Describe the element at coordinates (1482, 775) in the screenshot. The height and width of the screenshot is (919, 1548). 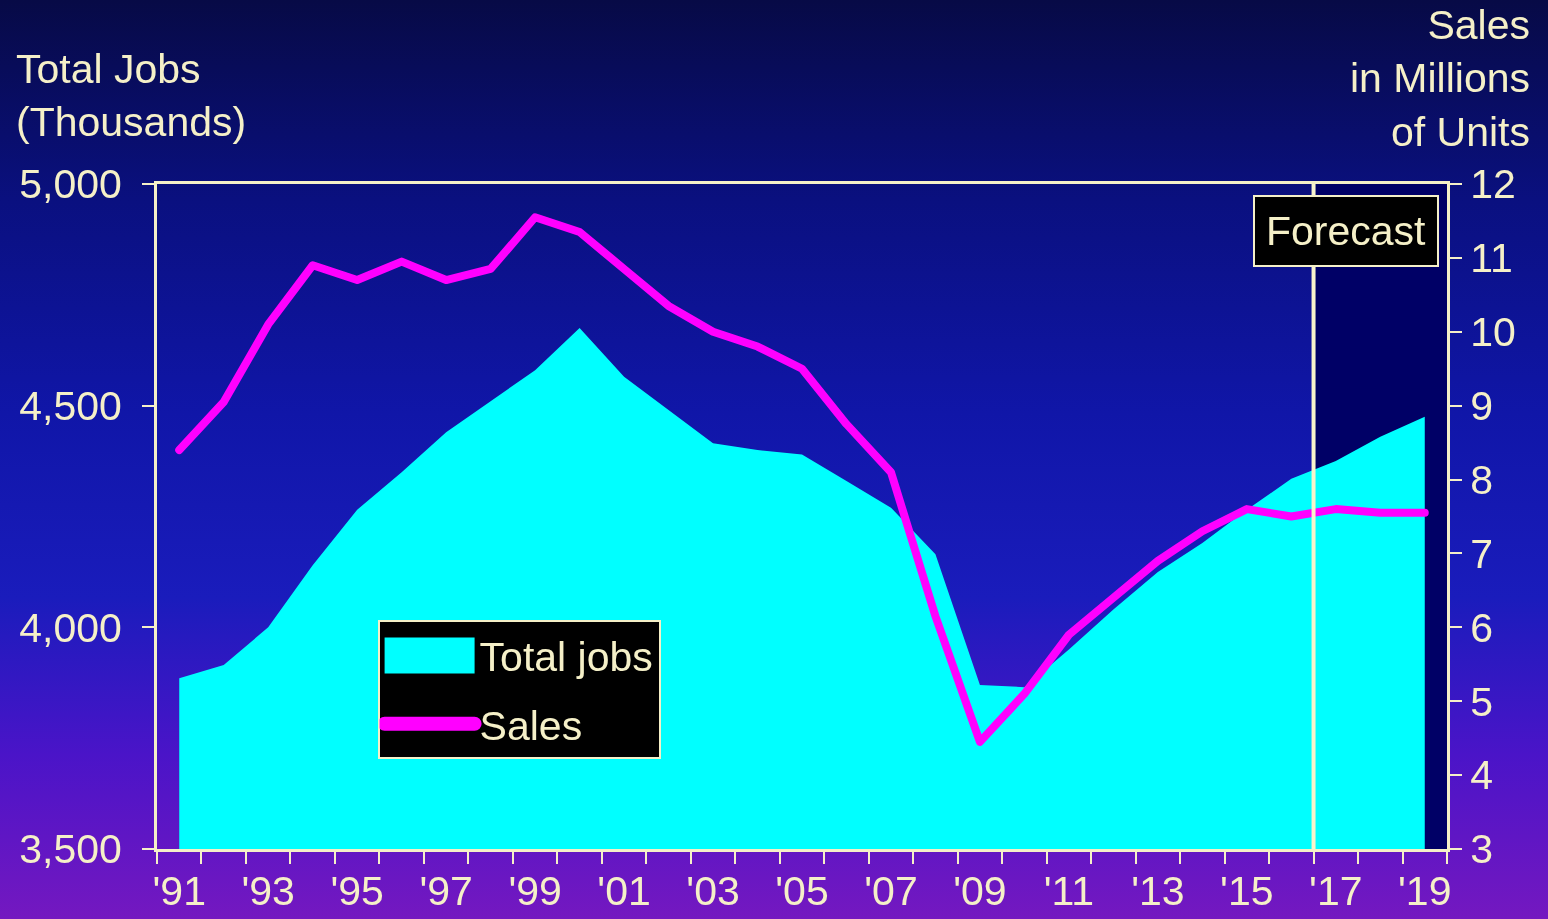
I see `y2-tick-label: 4` at that location.